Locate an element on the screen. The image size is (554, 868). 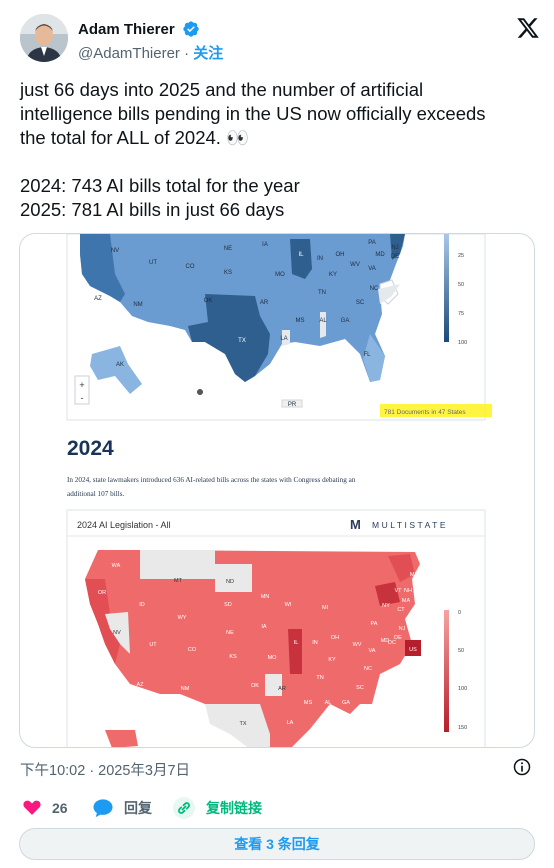
map-2024-label: ID is located at coordinates (142, 605).